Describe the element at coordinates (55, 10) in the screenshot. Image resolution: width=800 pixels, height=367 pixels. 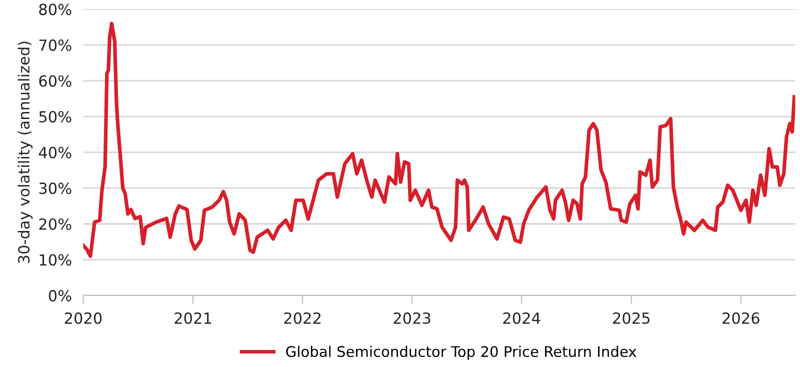
I see `y-tick-label: 80%` at that location.